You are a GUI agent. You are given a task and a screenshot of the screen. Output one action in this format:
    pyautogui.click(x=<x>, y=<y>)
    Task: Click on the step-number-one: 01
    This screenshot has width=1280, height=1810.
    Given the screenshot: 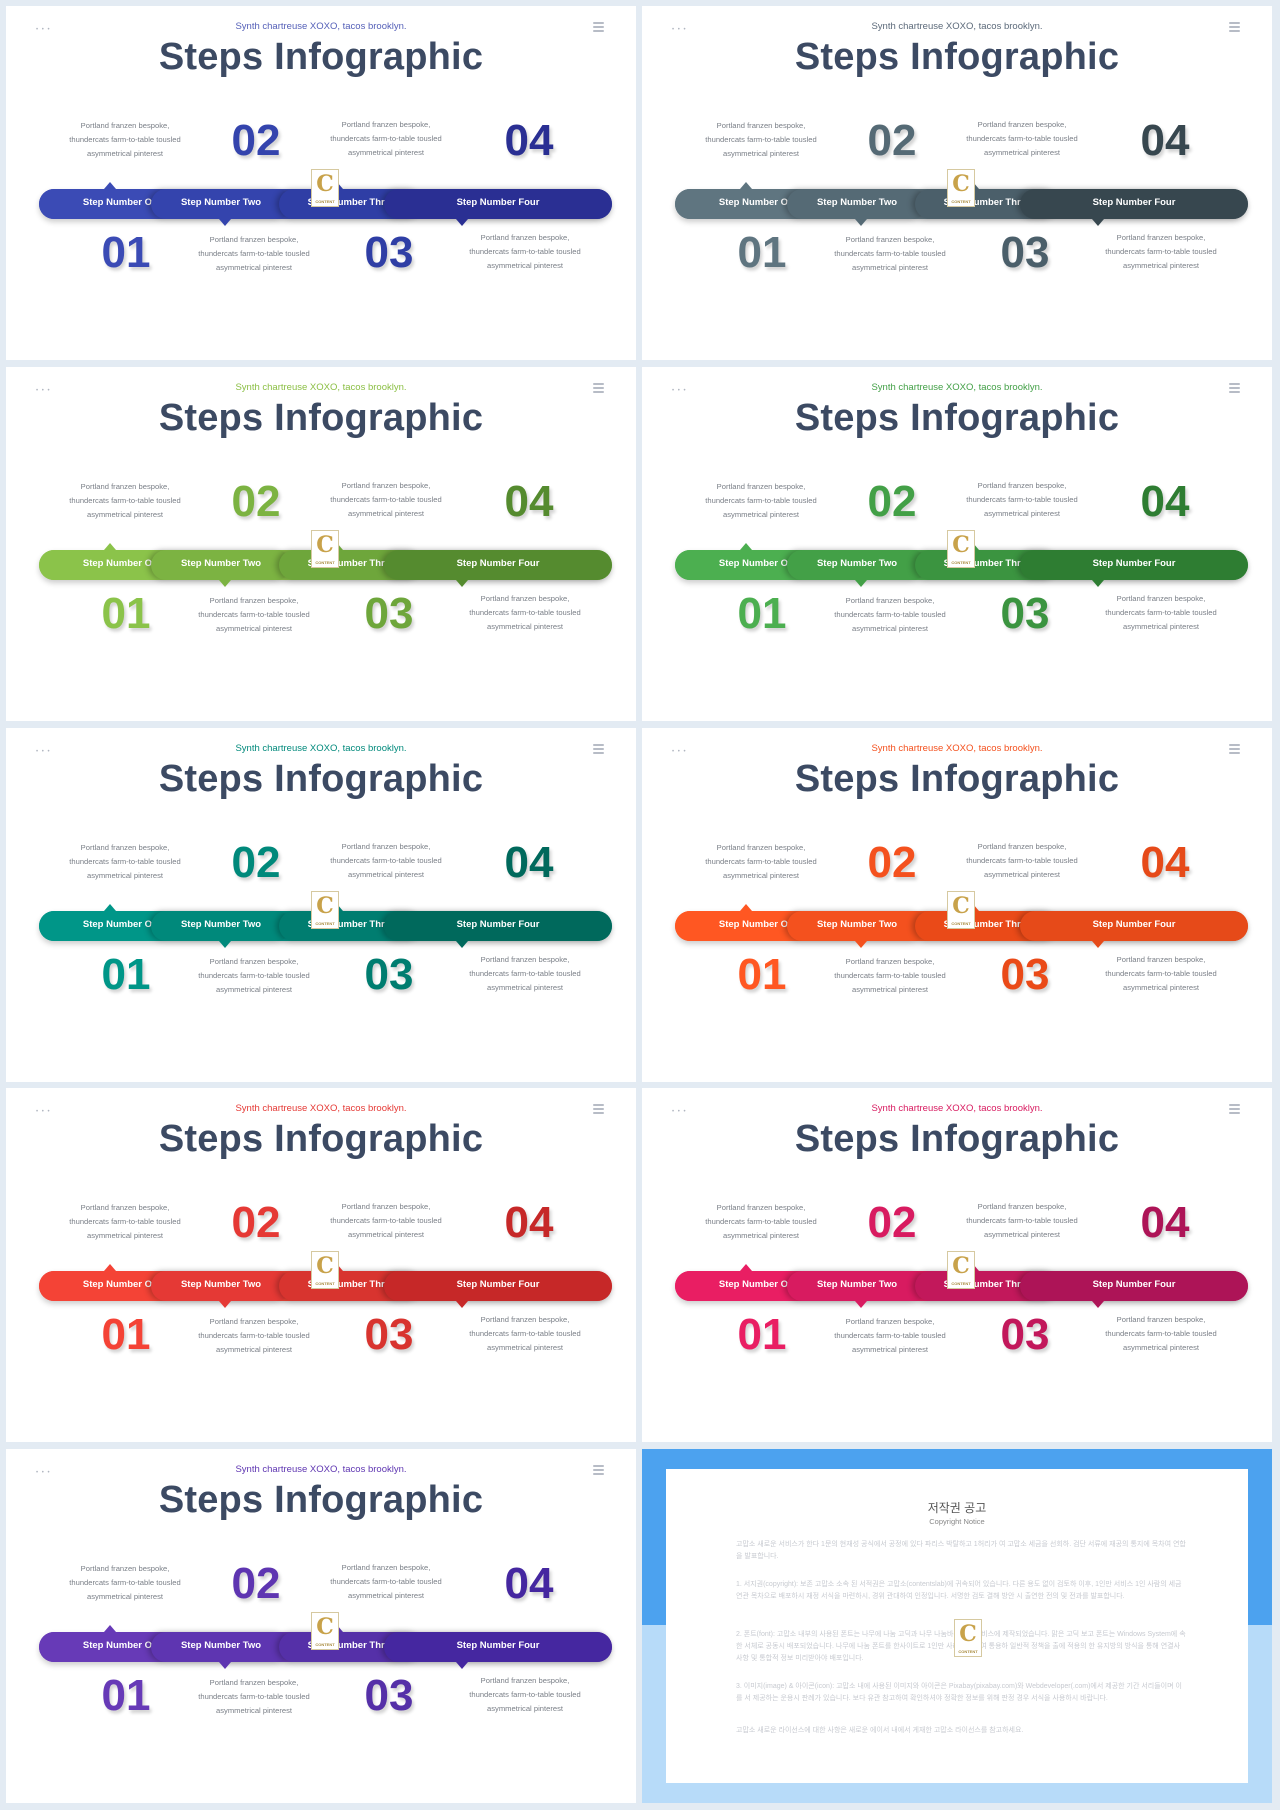 What is the action you would take?
    pyautogui.click(x=126, y=1334)
    